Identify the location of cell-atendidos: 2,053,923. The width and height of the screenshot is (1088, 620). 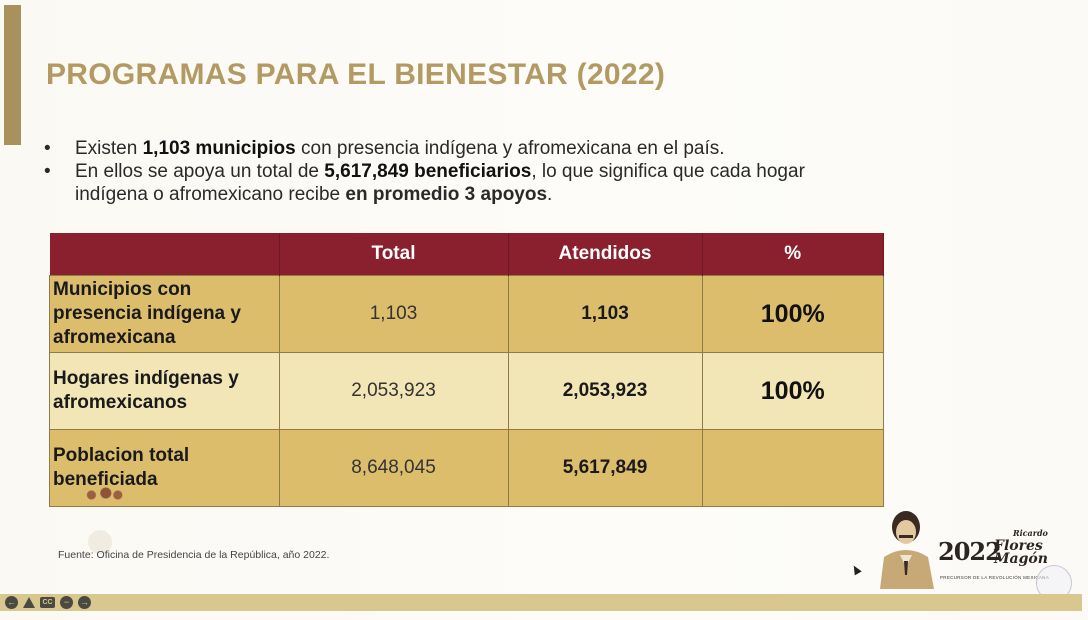
(605, 391).